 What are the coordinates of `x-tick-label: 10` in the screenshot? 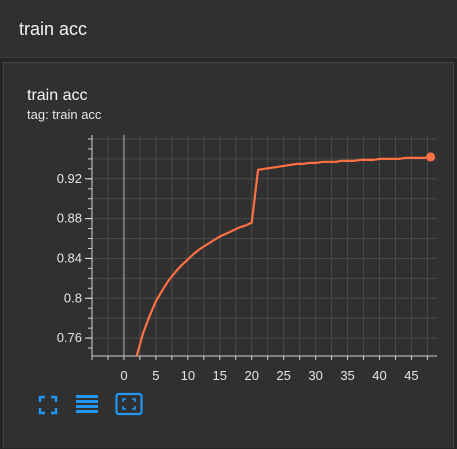 It's located at (188, 375).